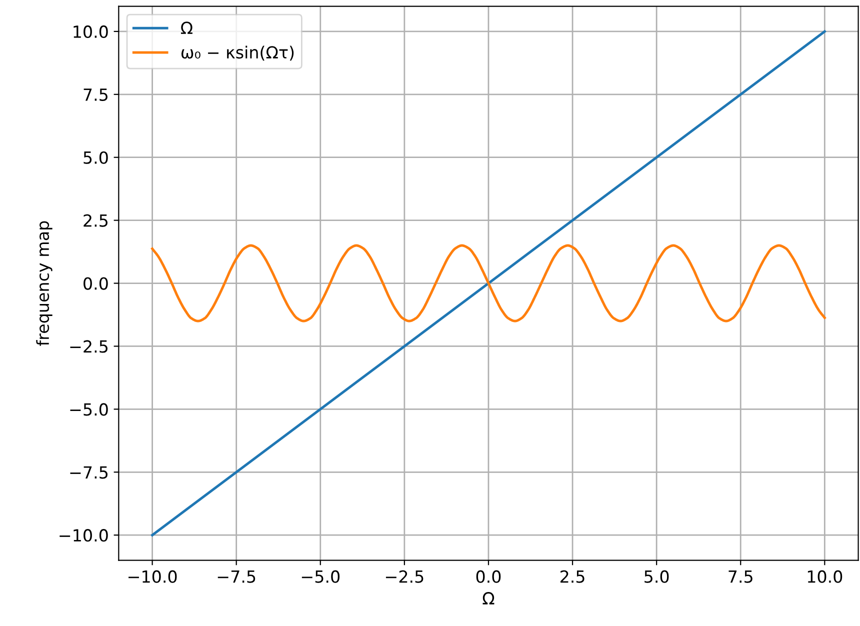 The image size is (860, 626). Describe the element at coordinates (96, 94) in the screenshot. I see `y-tick-label: 7.5` at that location.